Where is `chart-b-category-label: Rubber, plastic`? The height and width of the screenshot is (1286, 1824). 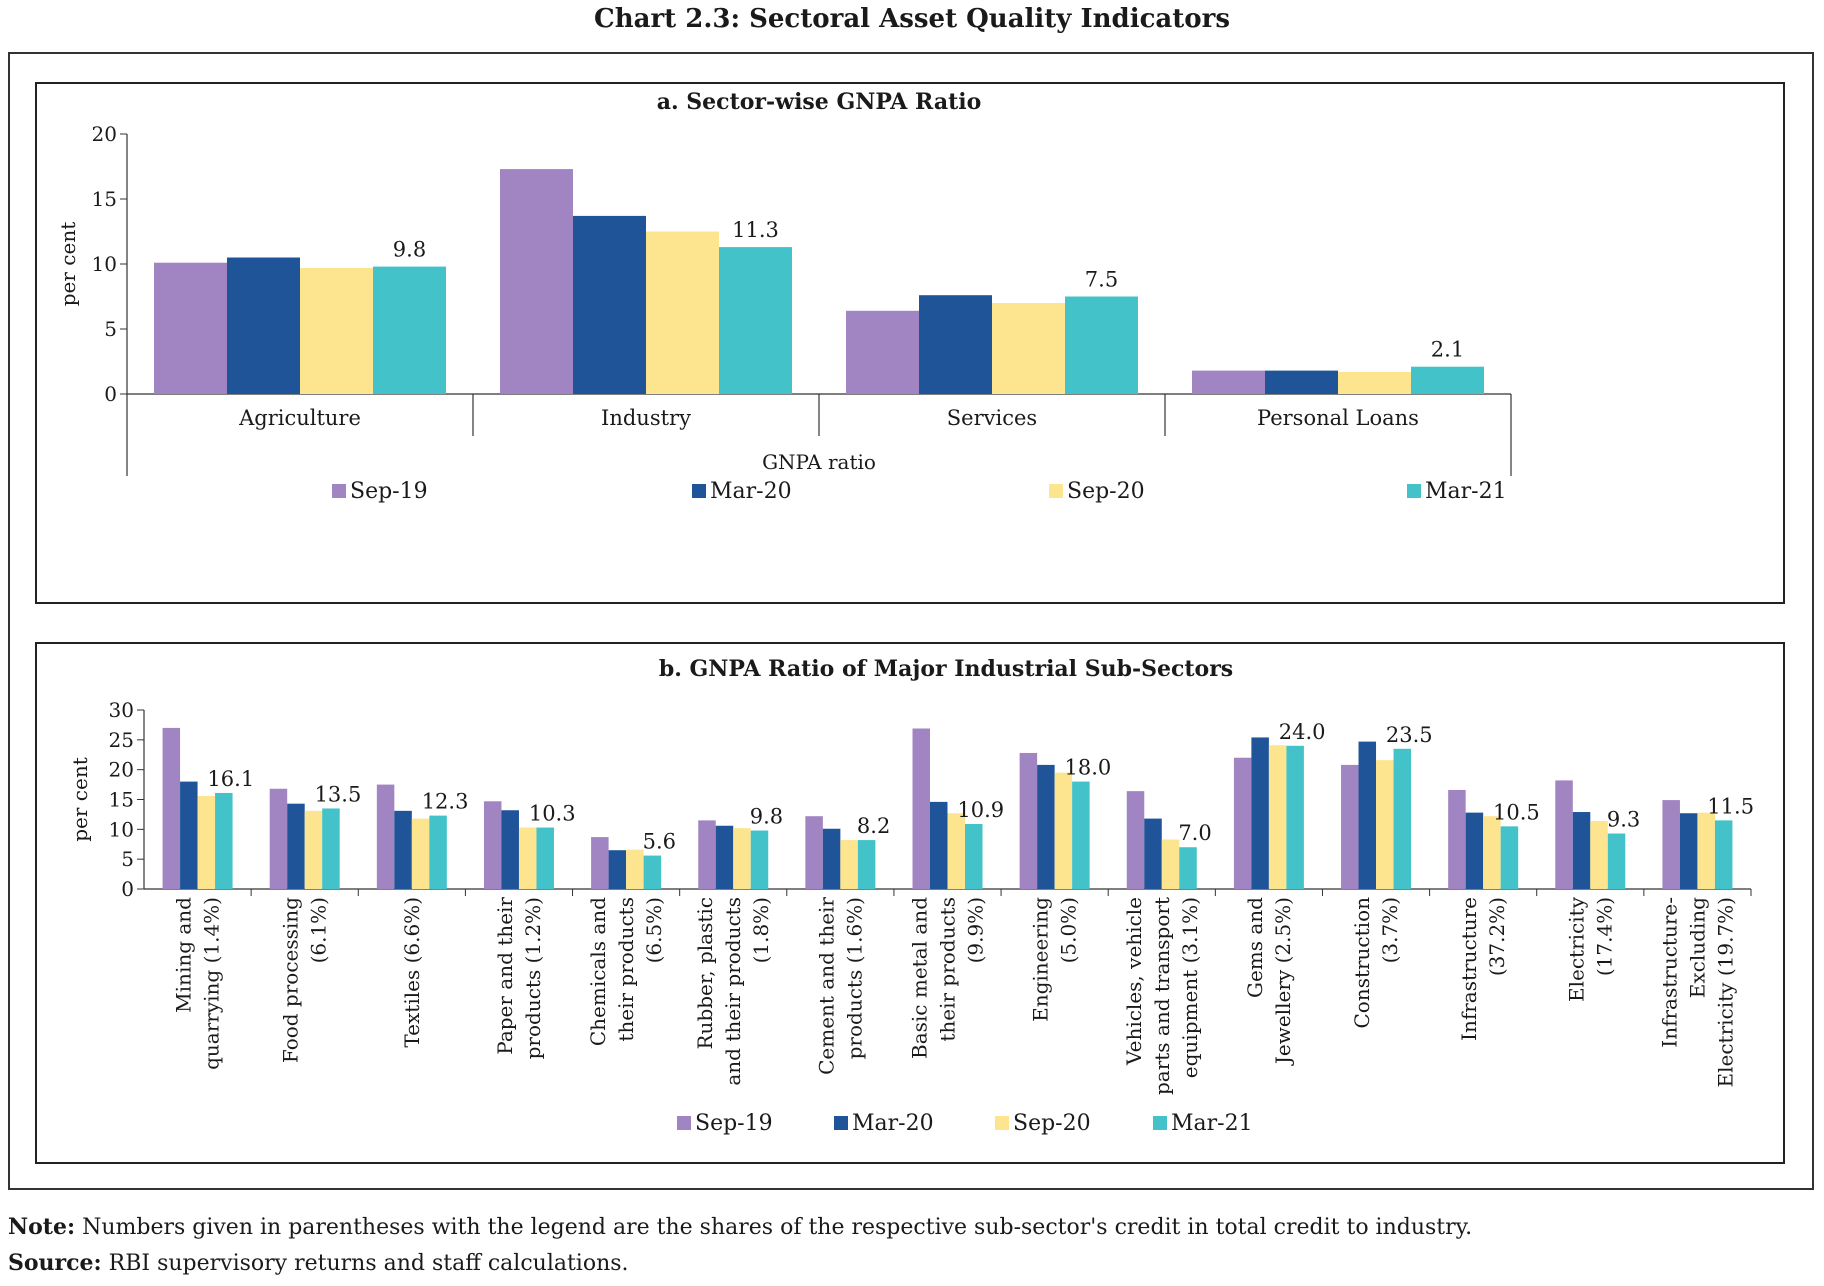 chart-b-category-label: Rubber, plastic is located at coordinates (705, 973).